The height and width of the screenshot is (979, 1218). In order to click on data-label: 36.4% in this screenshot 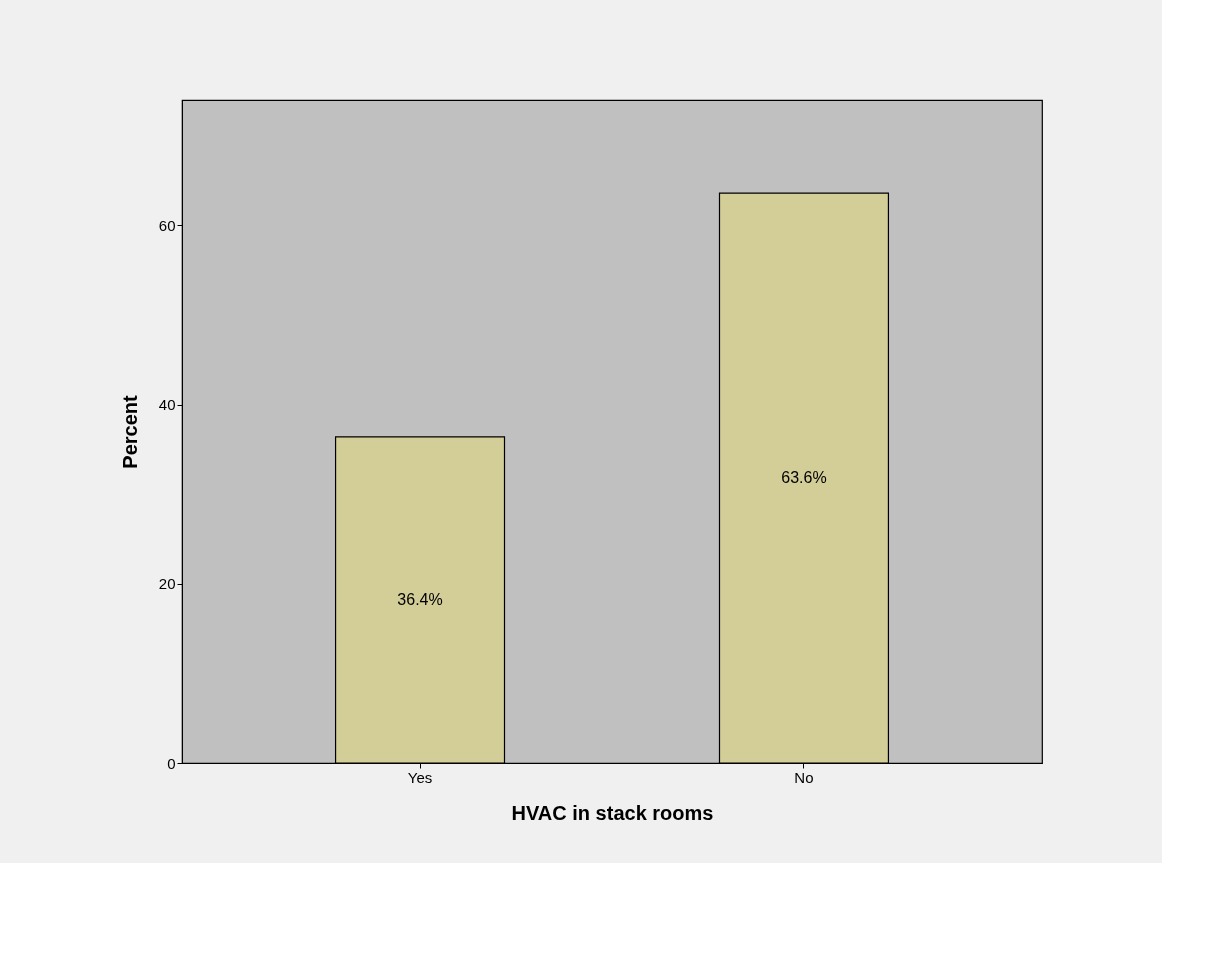, I will do `click(420, 599)`.